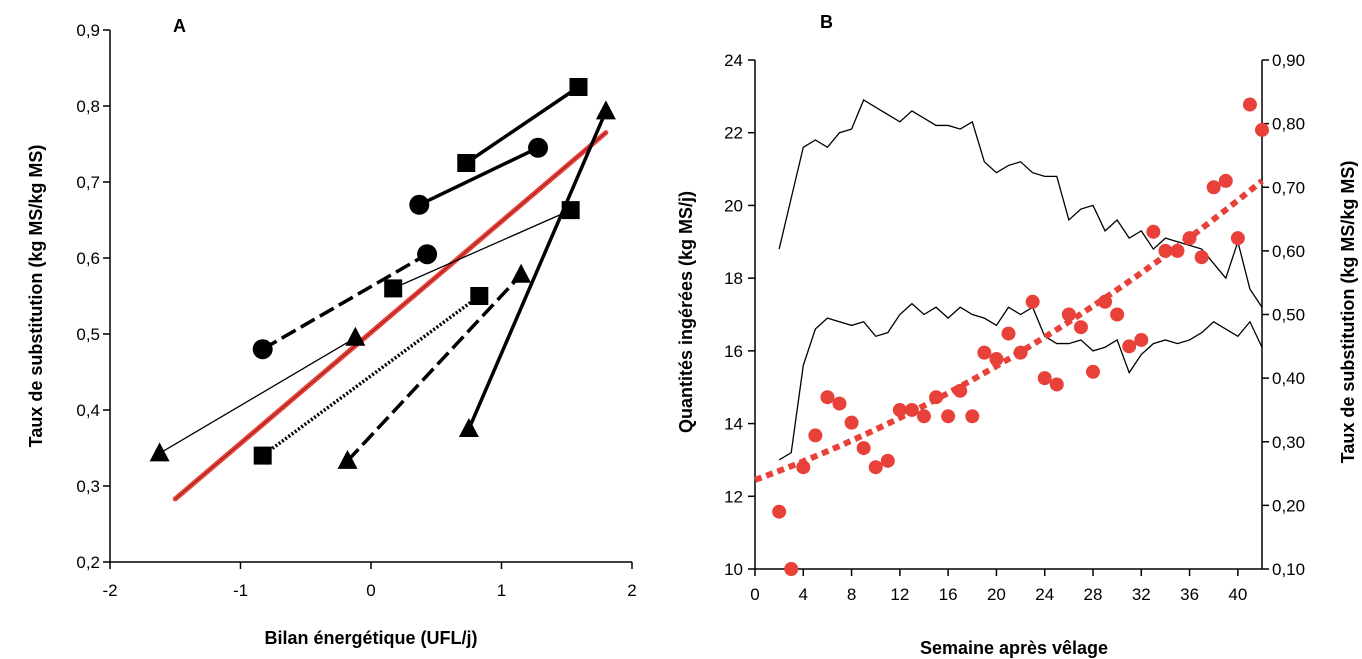 The height and width of the screenshot is (659, 1362). I want to click on panel-b-y-axis-label: Quantités ingérées (kg MS/j), so click(686, 312).